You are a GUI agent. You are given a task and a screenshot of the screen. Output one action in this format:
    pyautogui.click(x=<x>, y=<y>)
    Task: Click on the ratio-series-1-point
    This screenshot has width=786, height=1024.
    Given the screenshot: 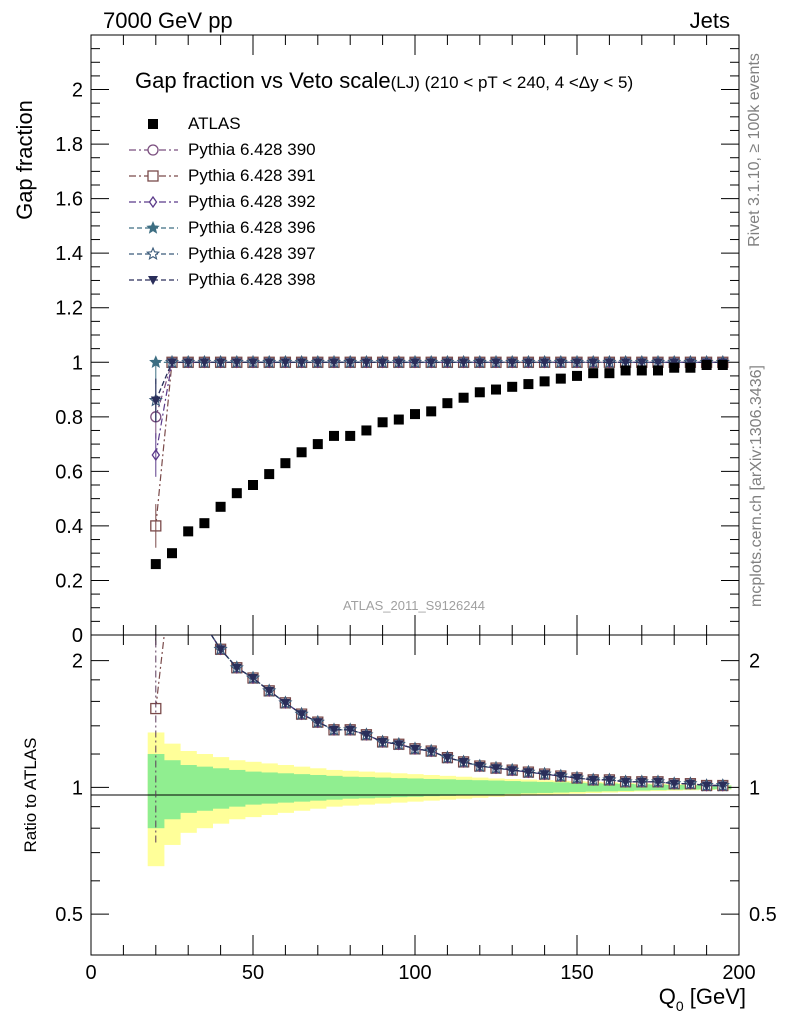 What is the action you would take?
    pyautogui.click(x=172, y=567)
    